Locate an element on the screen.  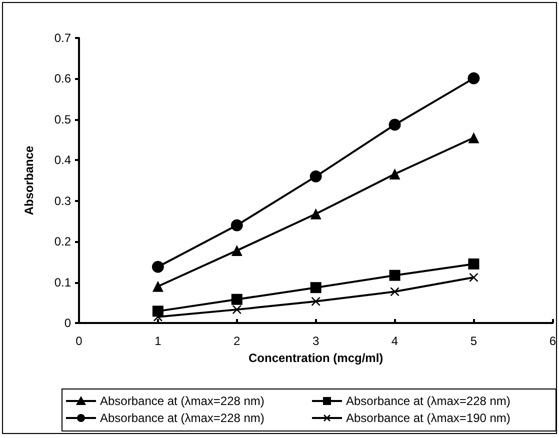
y-tick-label: 0 is located at coordinates (68, 323).